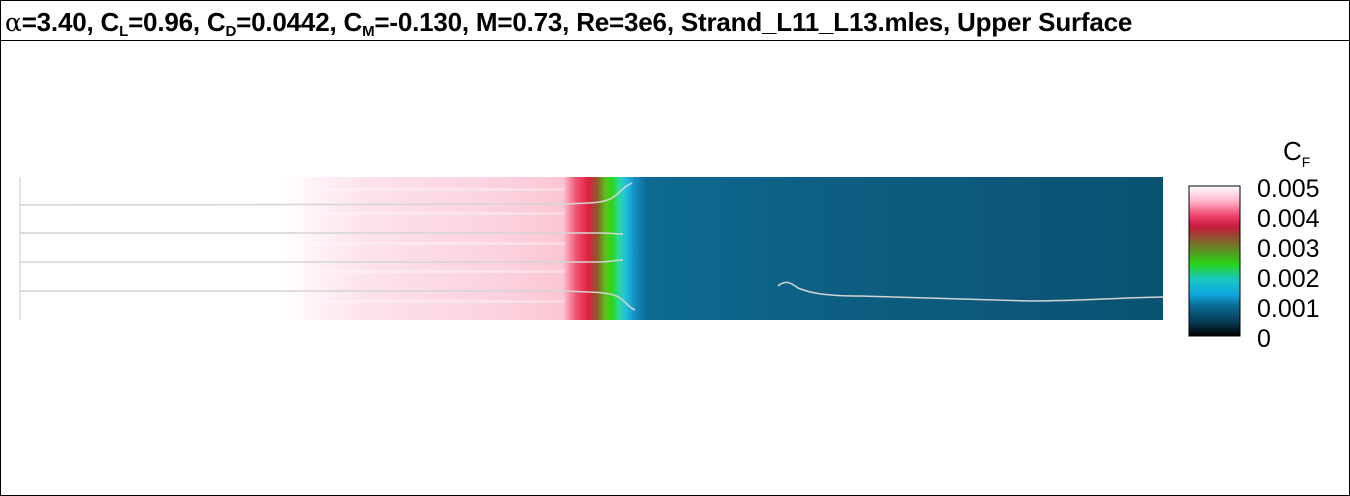 Image resolution: width=1350 pixels, height=496 pixels. Describe the element at coordinates (1306, 162) in the screenshot. I see `colorbar-title-subscript: F` at that location.